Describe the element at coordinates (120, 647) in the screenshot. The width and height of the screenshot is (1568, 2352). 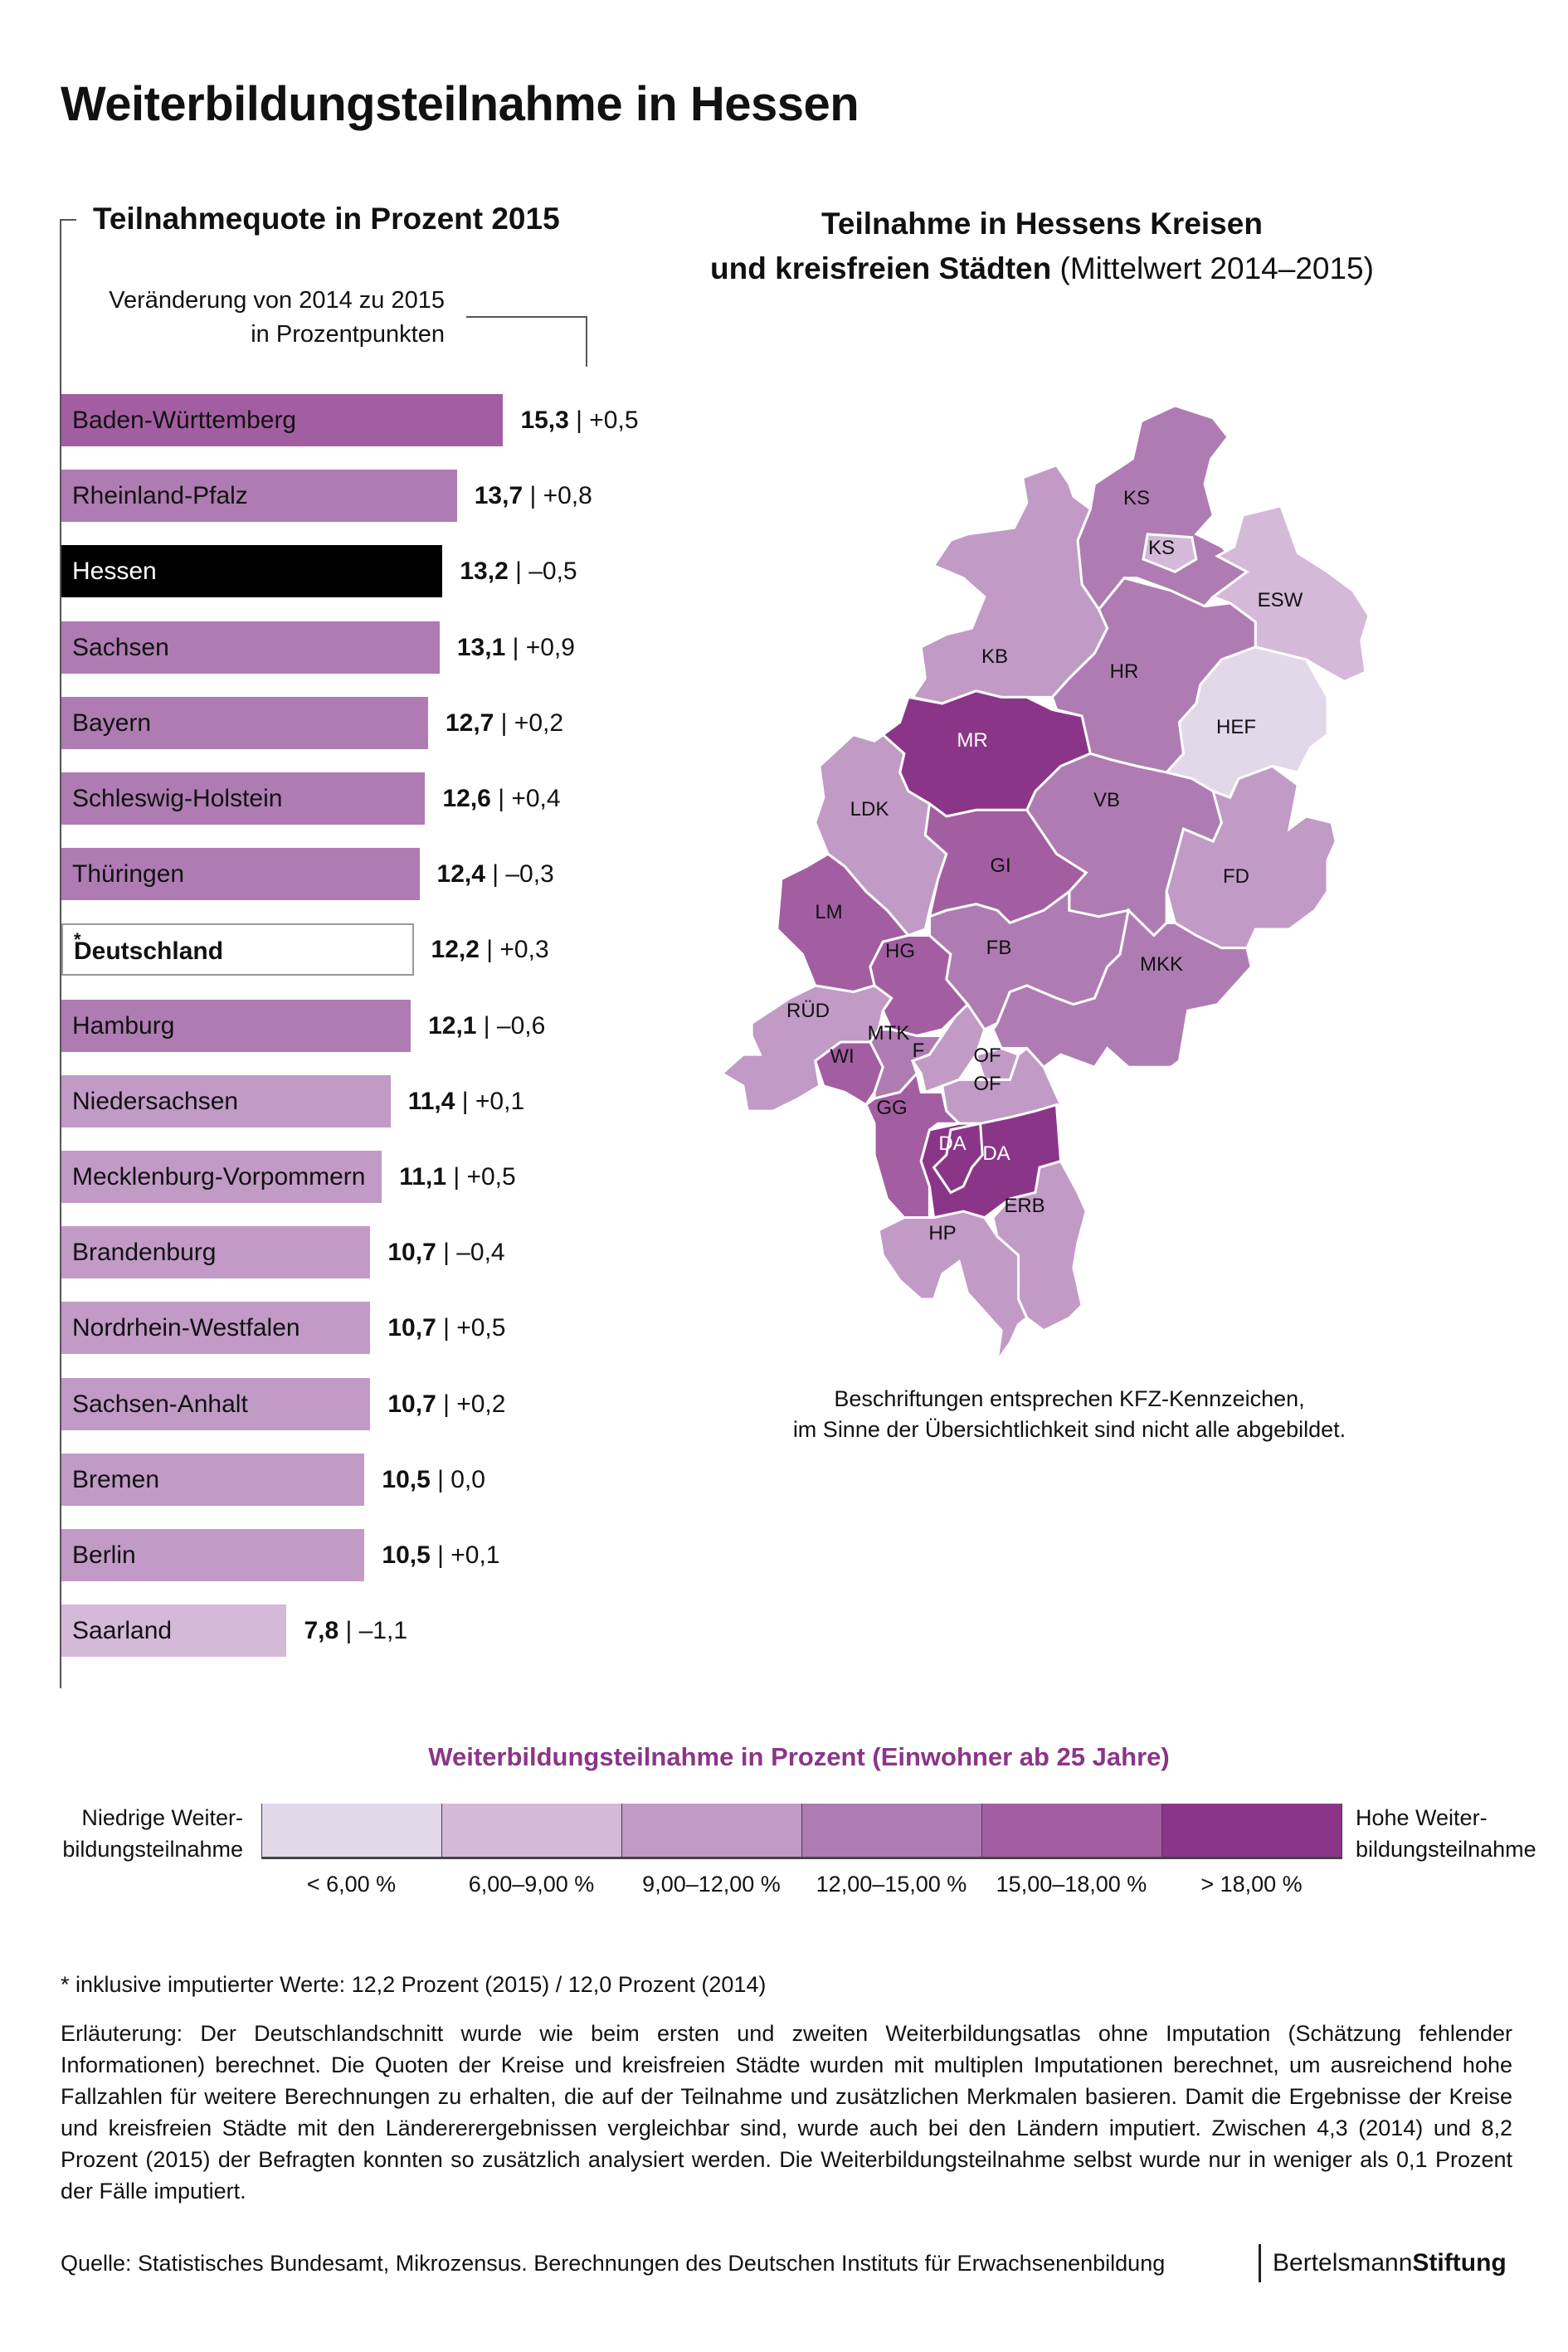
I see `bar-label: Sachsen` at that location.